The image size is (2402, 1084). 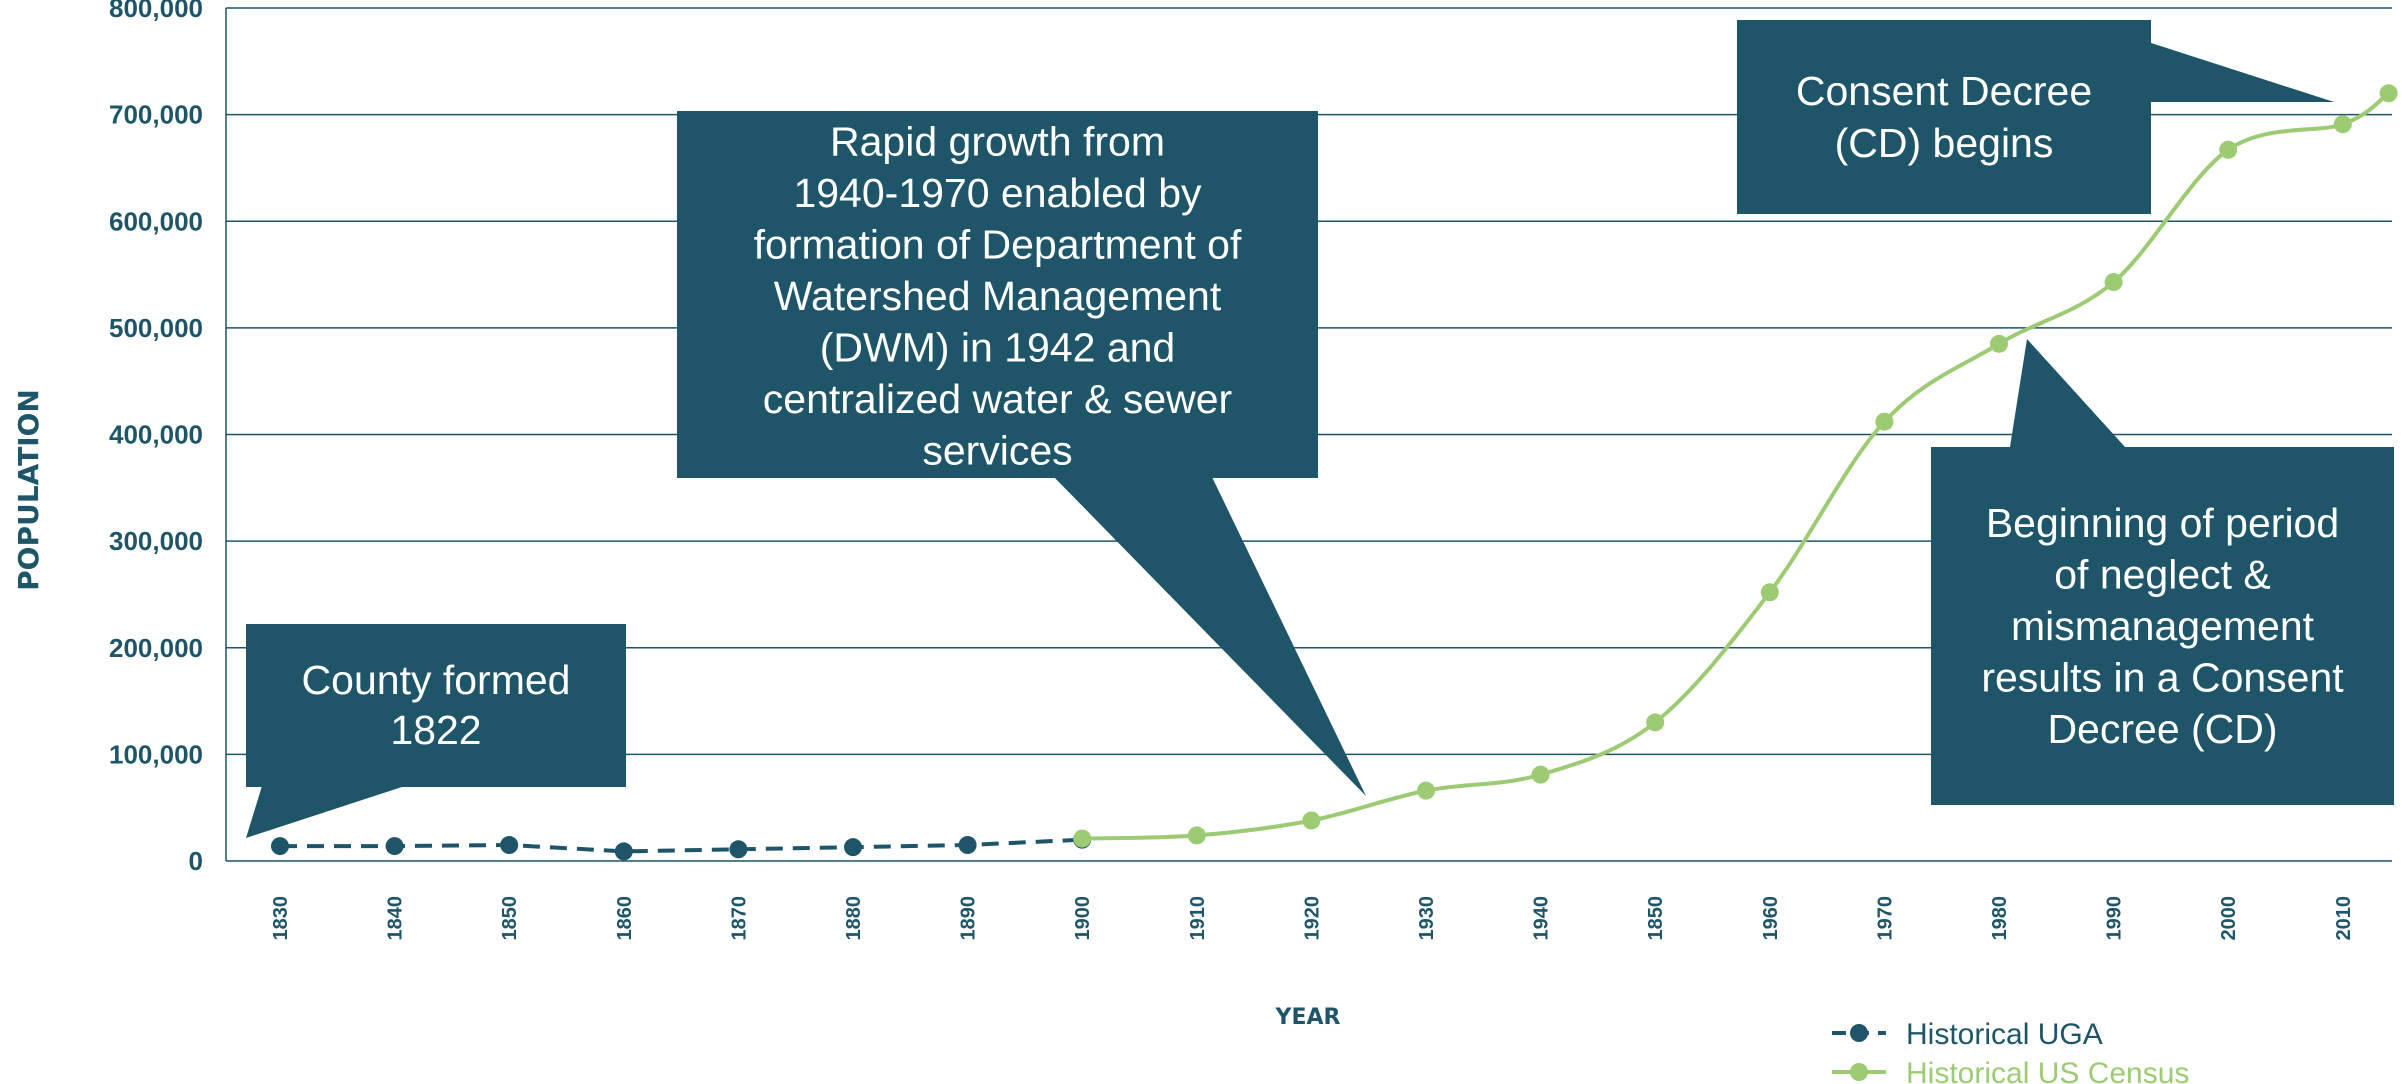 What do you see at coordinates (1885, 918) in the screenshot?
I see `x-tick-label: 1970` at bounding box center [1885, 918].